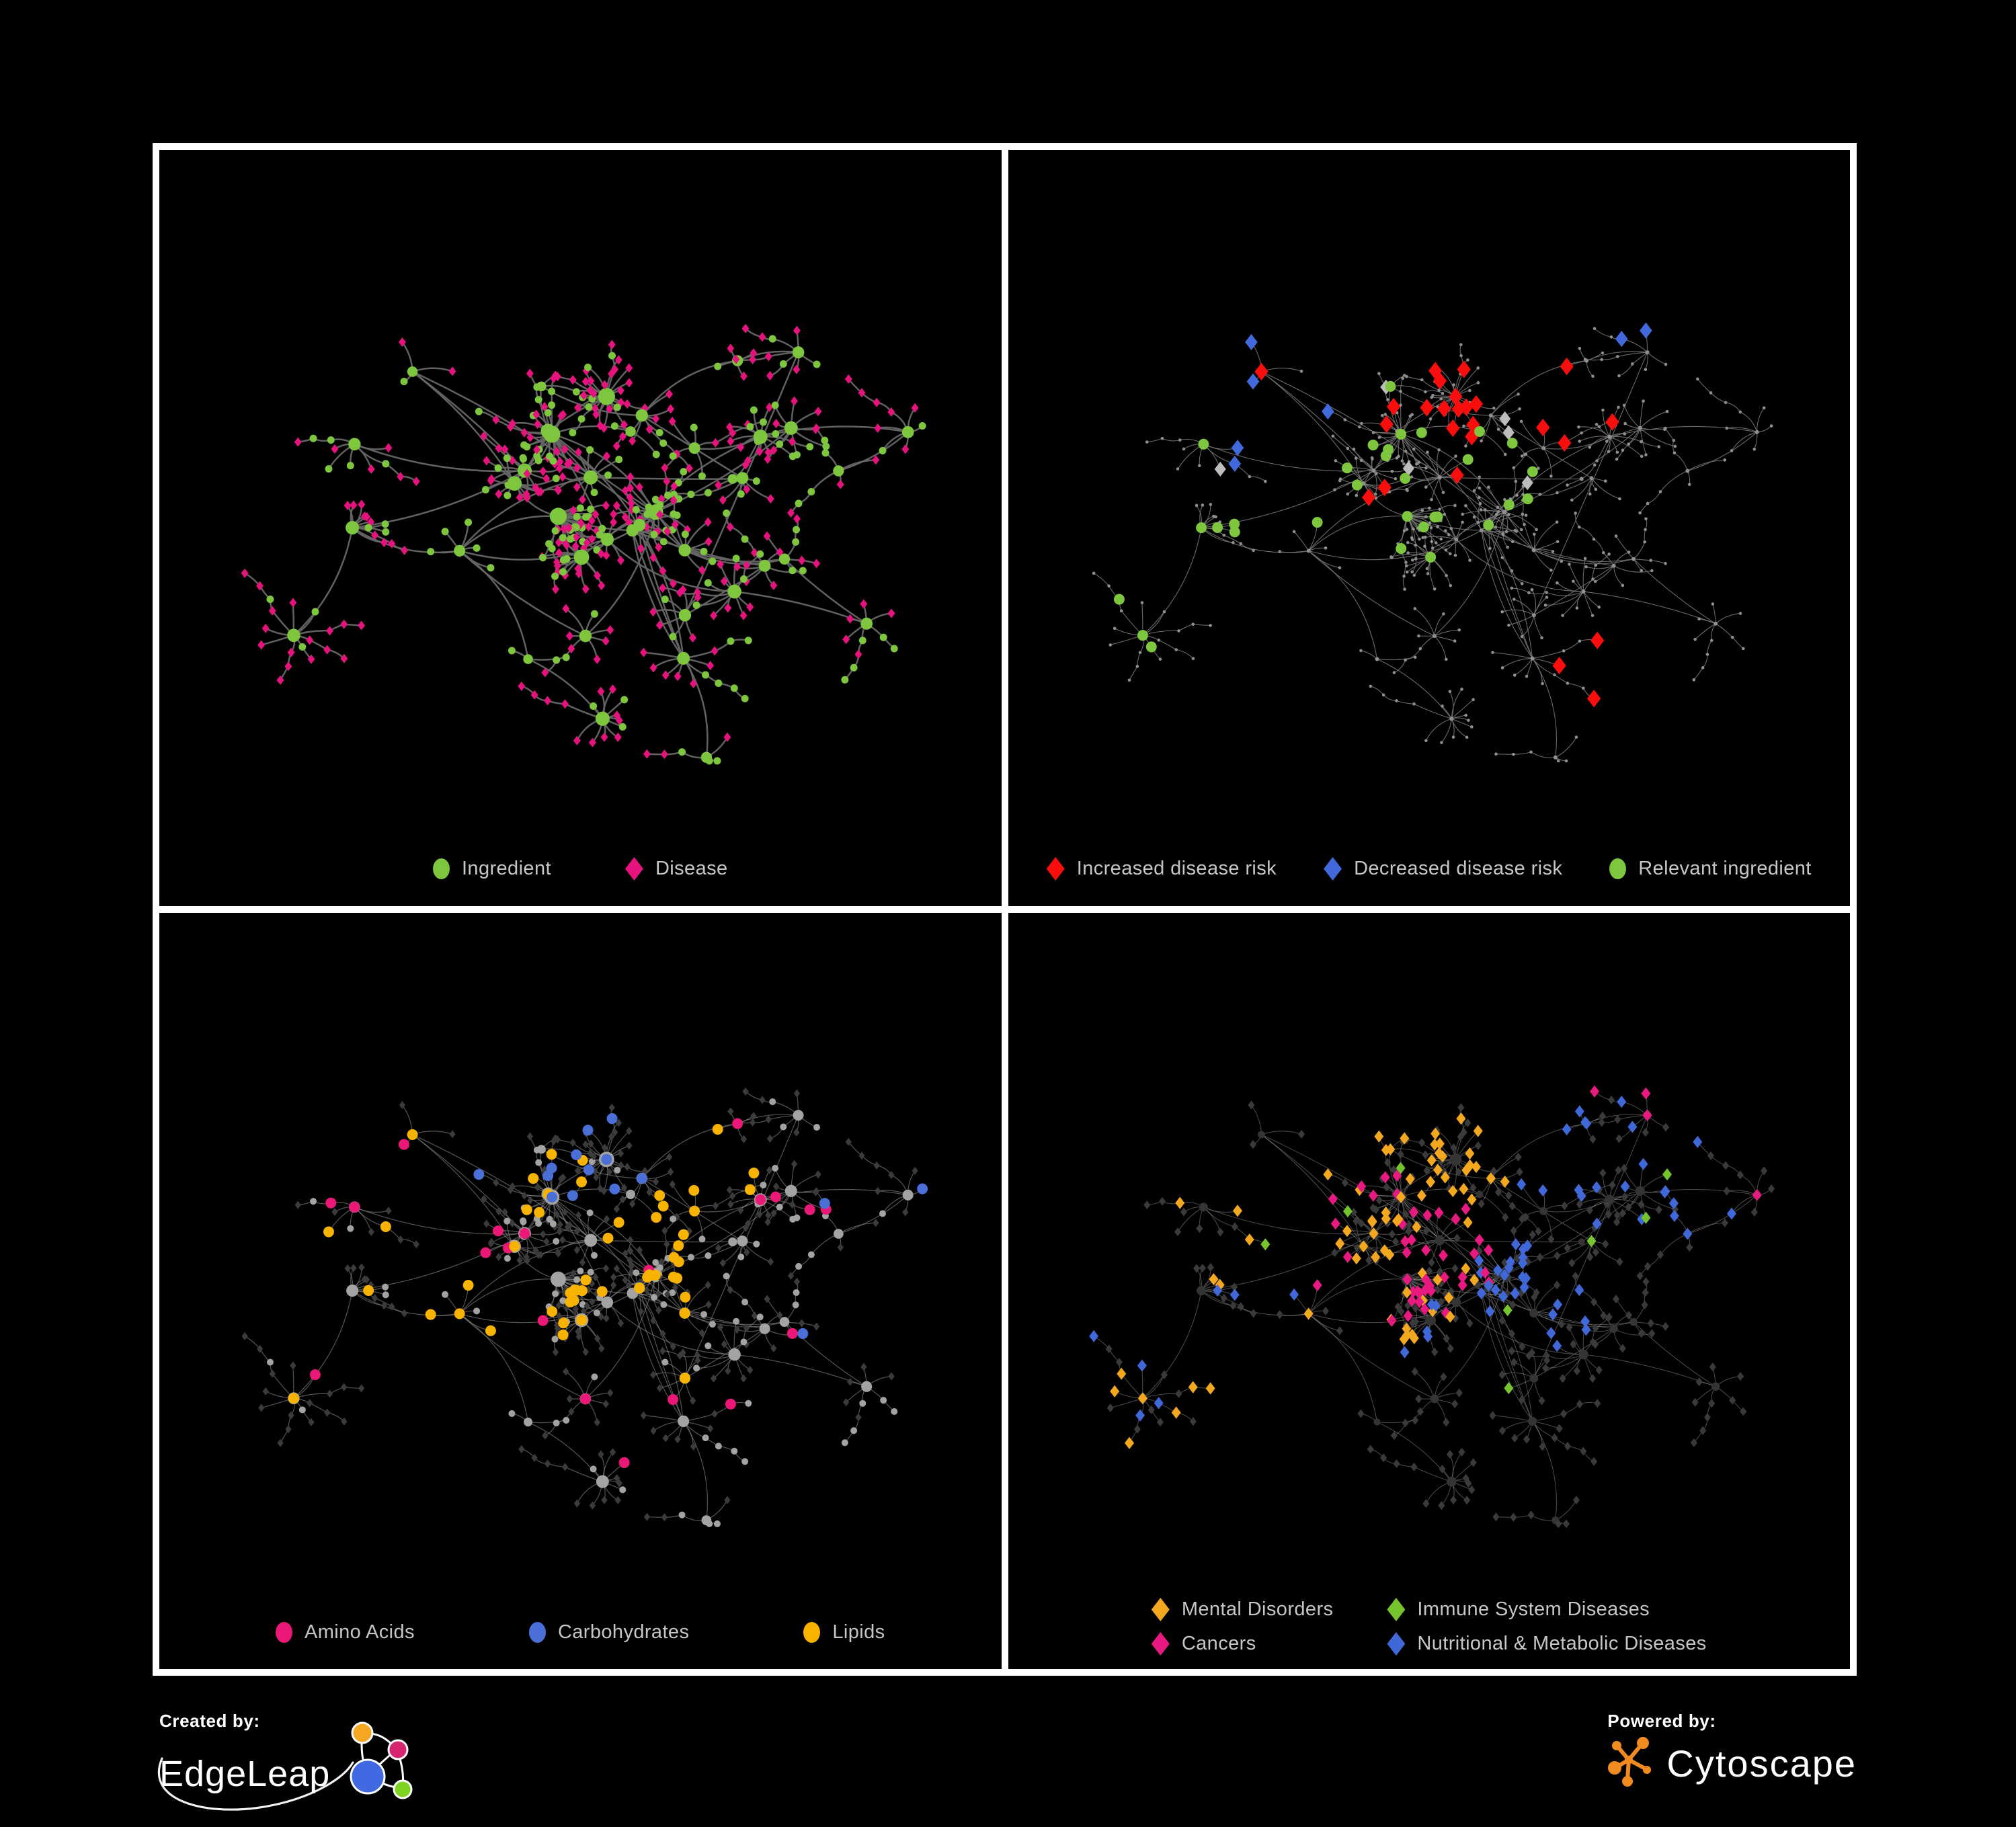 The width and height of the screenshot is (2016, 1827). I want to click on legend-metabolite-classes: Amino Acids Carbohydrates Lipids, so click(580, 1632).